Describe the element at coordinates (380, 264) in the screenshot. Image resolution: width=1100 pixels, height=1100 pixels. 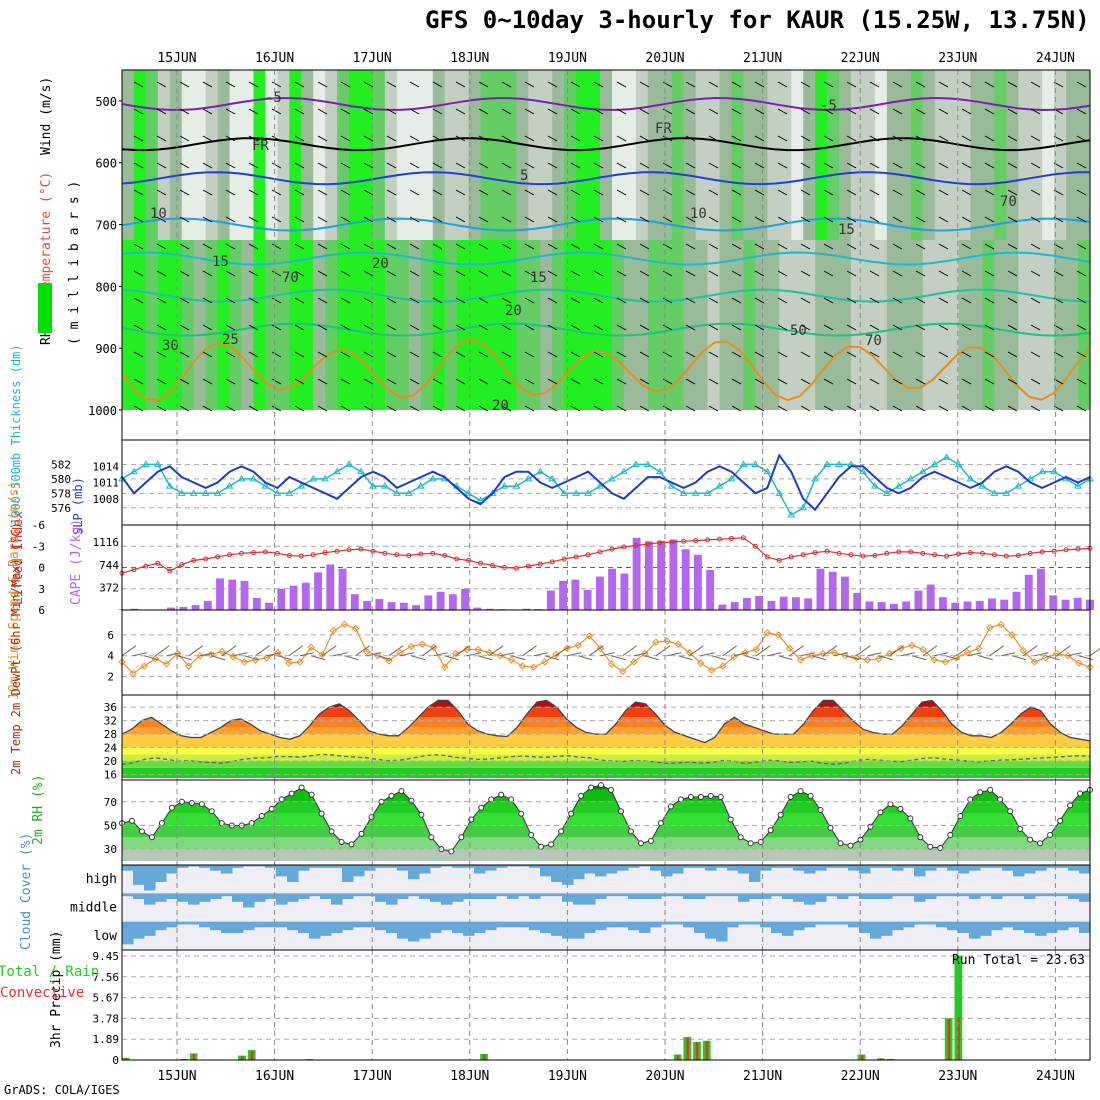
I see `contour-label: 20` at that location.